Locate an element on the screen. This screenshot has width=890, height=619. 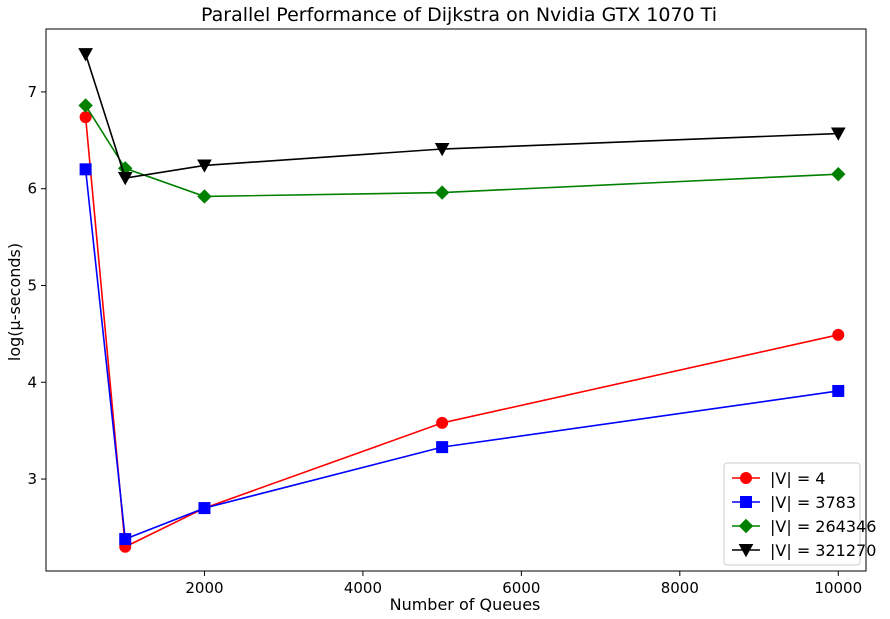
legend-label: |V| = 264346 is located at coordinates (823, 526).